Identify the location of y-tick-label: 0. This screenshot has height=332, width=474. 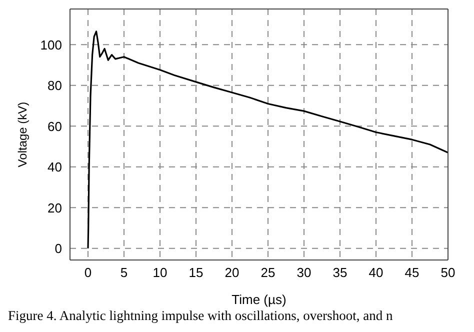
(58, 248).